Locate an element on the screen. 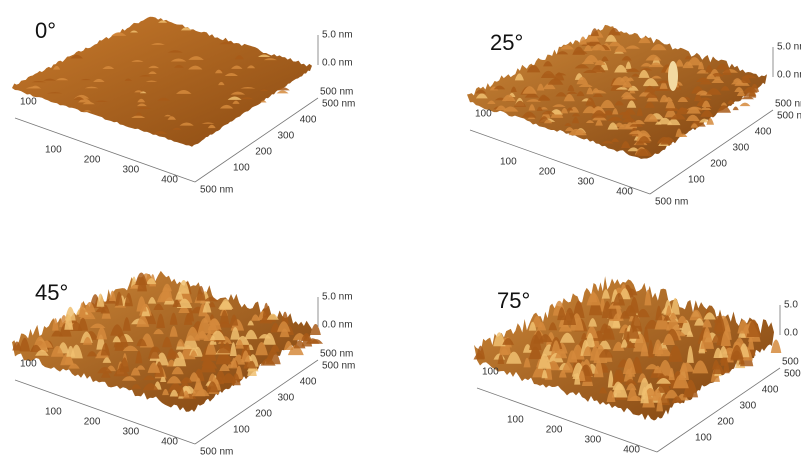 Image resolution: width=801 pixels, height=455 pixels. front-axis-tick-label: 100 is located at coordinates (515, 420).